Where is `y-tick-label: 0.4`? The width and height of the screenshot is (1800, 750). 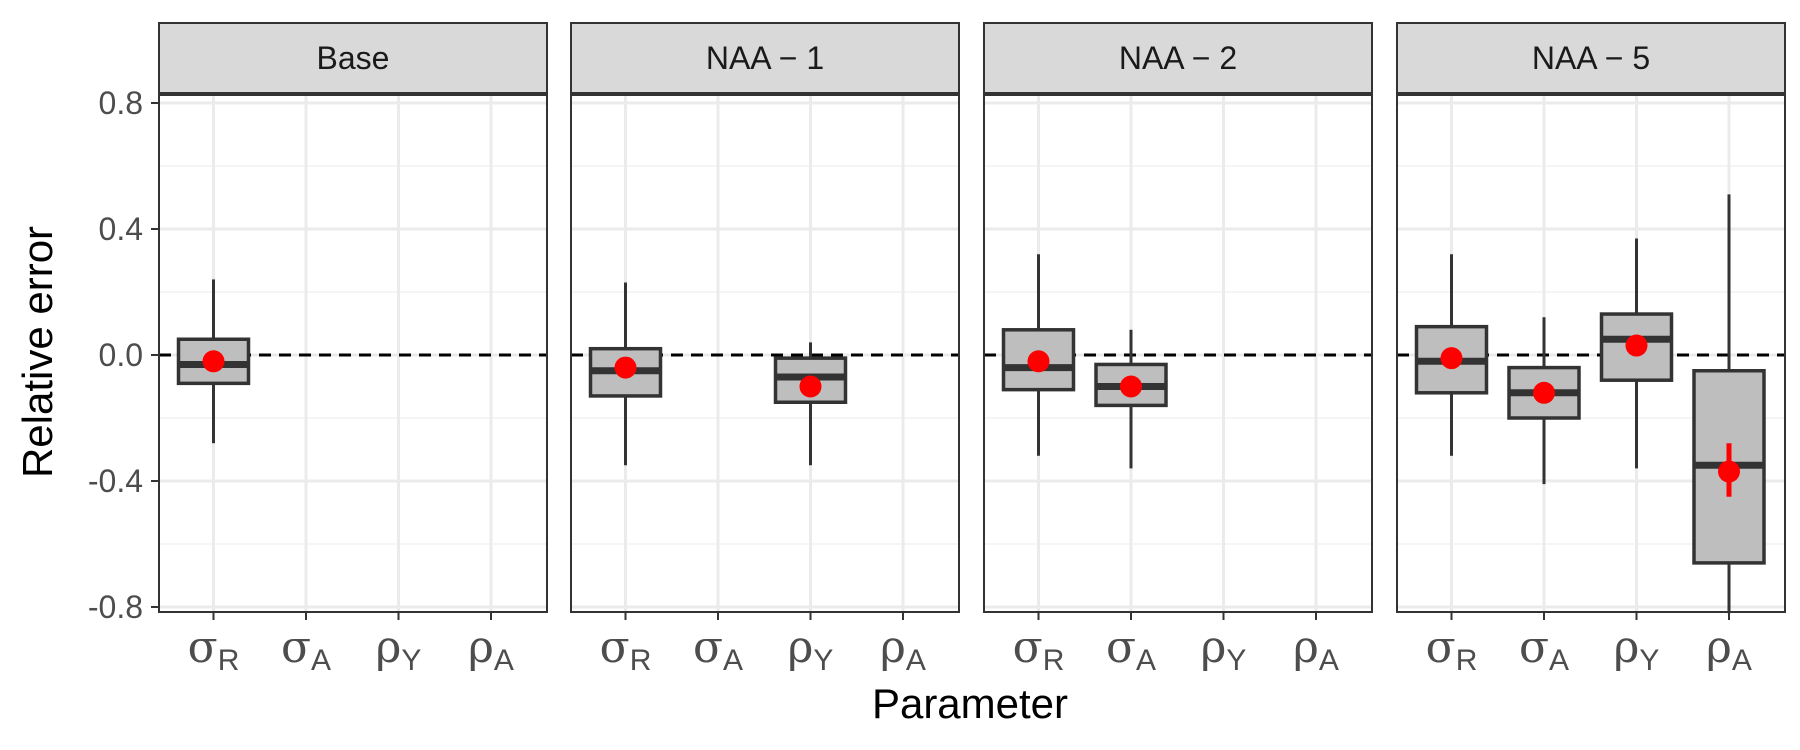
y-tick-label: 0.4 is located at coordinates (121, 229).